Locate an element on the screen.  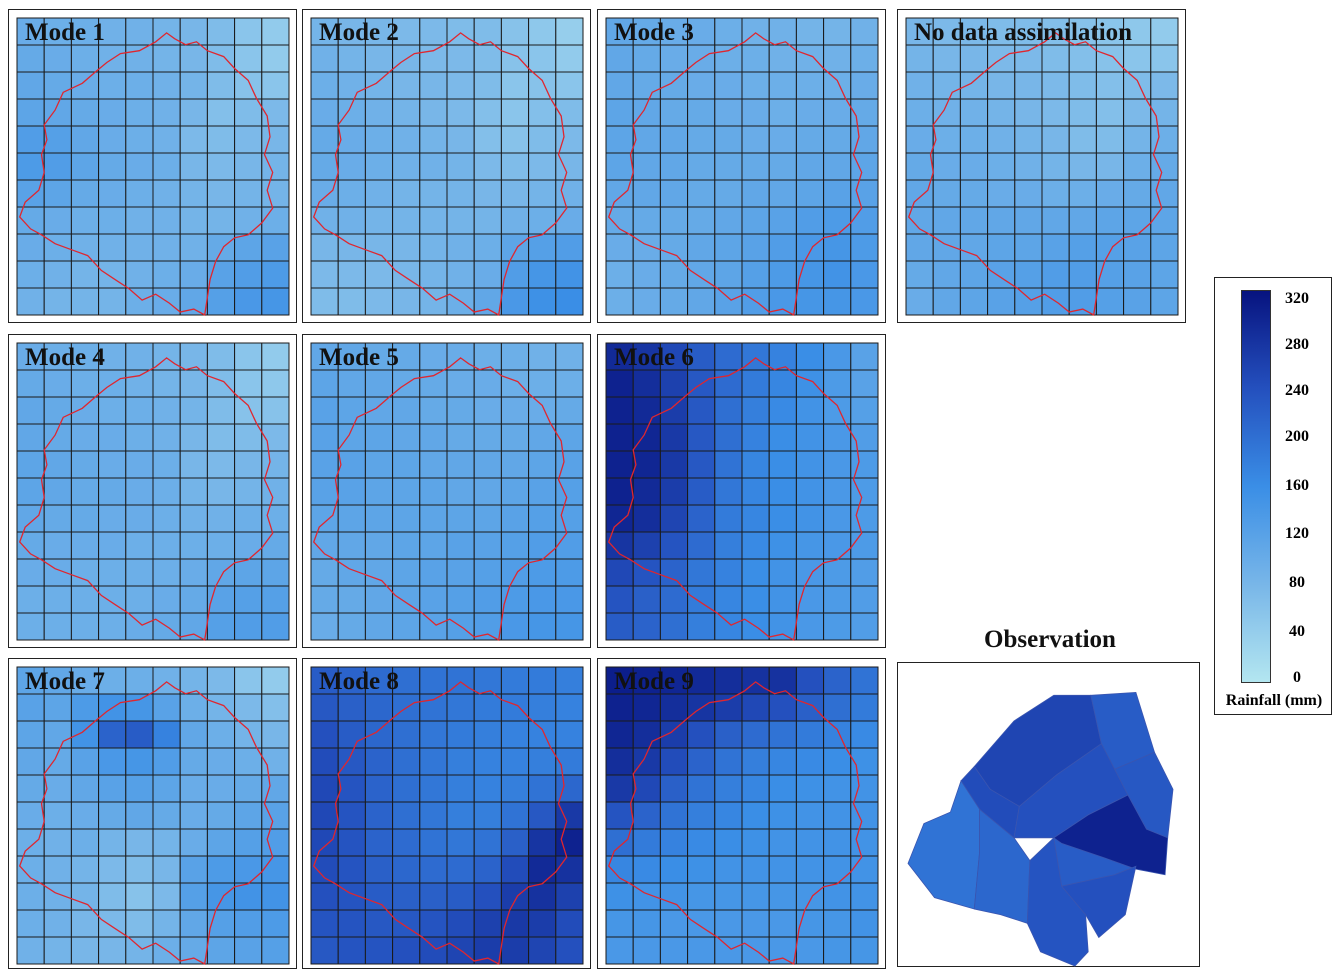
basin-boundary is located at coordinates (440, 499).